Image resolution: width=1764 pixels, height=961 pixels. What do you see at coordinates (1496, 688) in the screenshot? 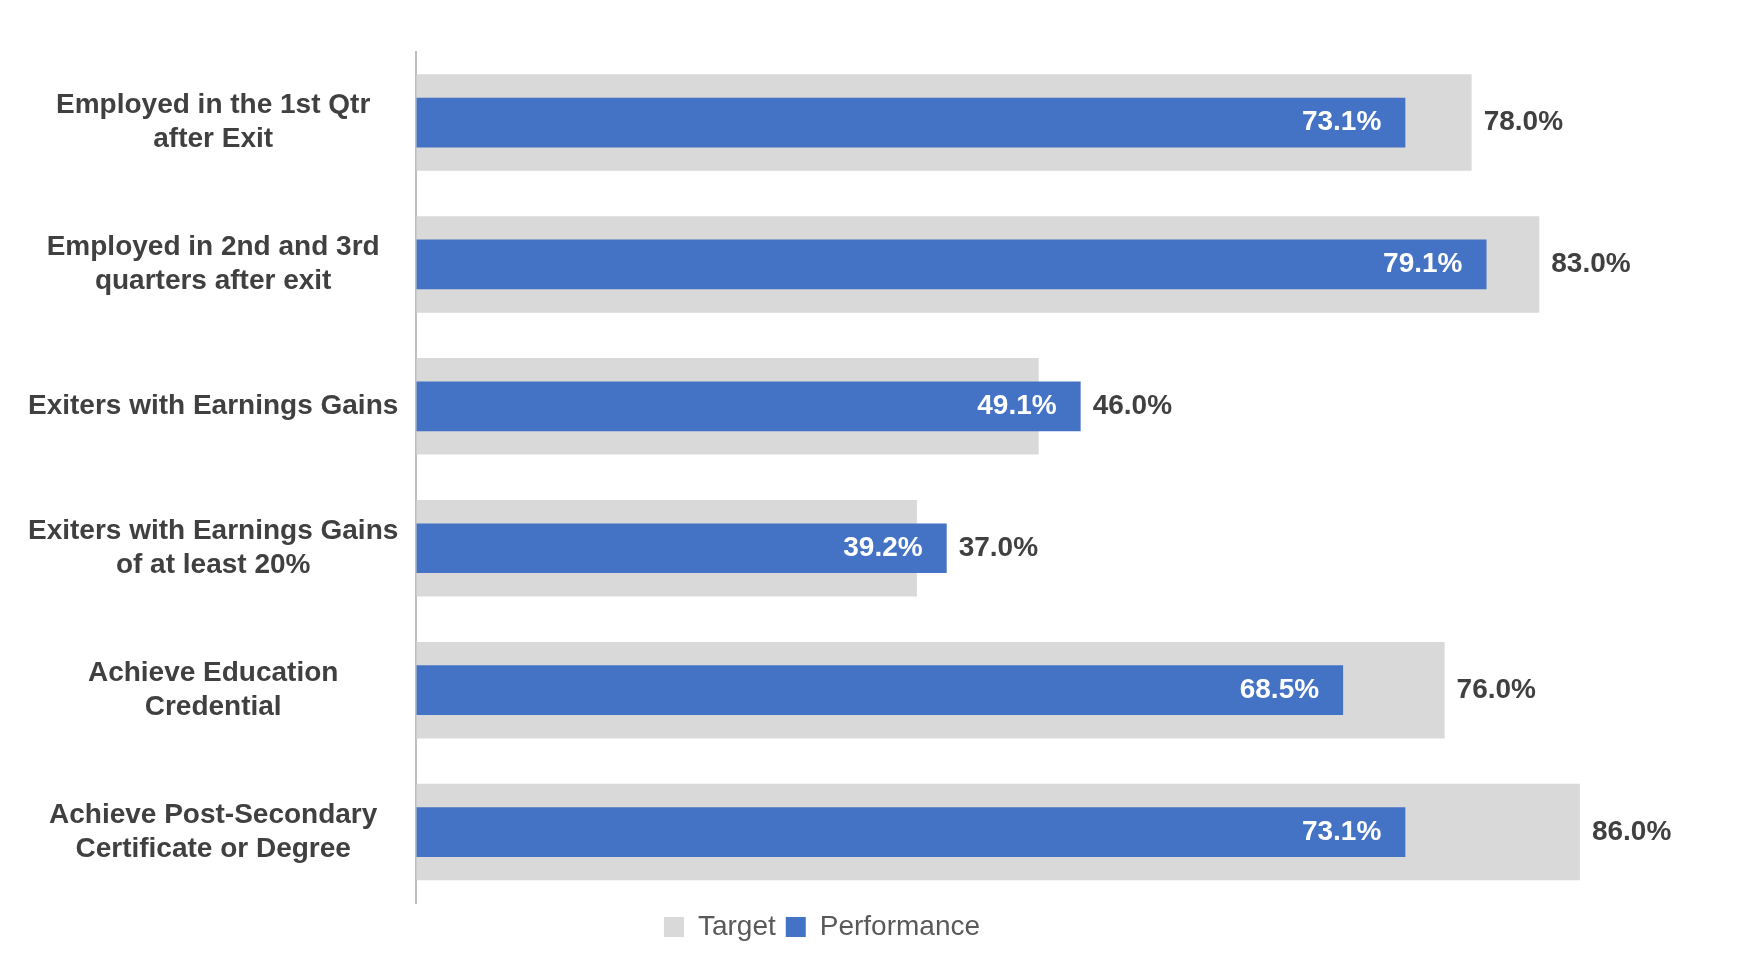
I see `data-label: 76.0%` at bounding box center [1496, 688].